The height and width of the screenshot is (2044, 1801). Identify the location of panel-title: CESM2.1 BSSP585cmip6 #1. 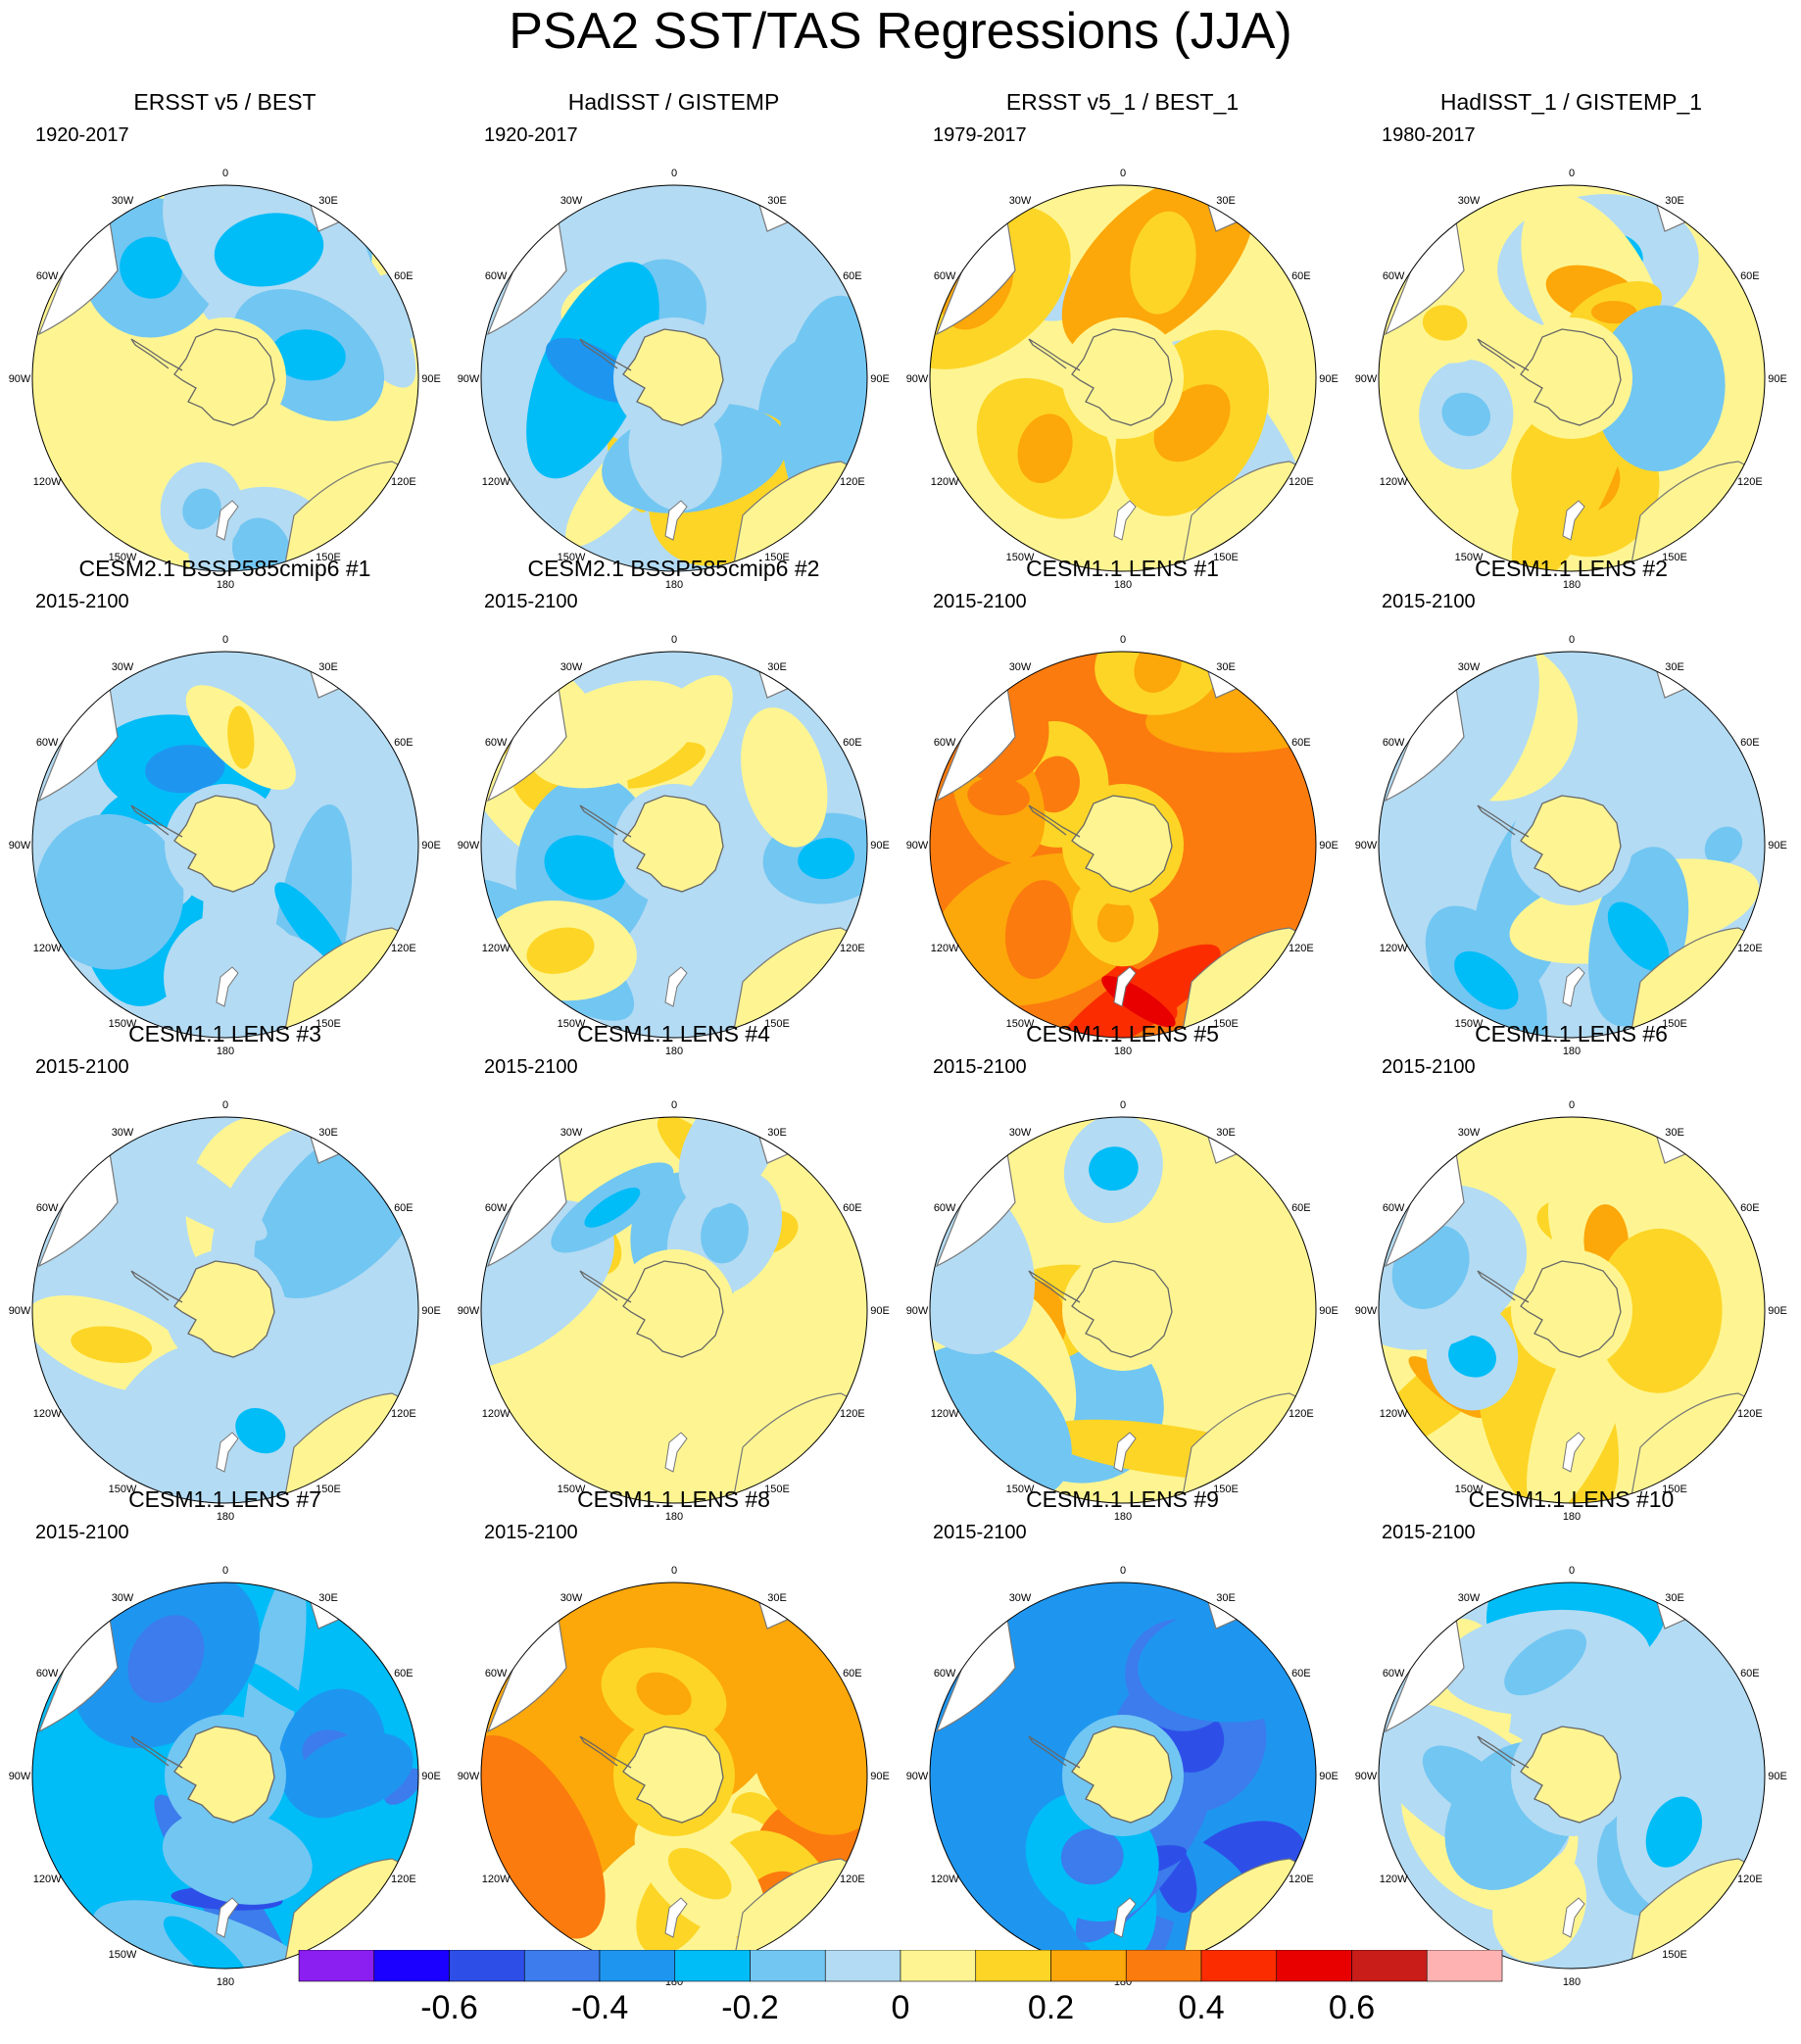
(224, 569).